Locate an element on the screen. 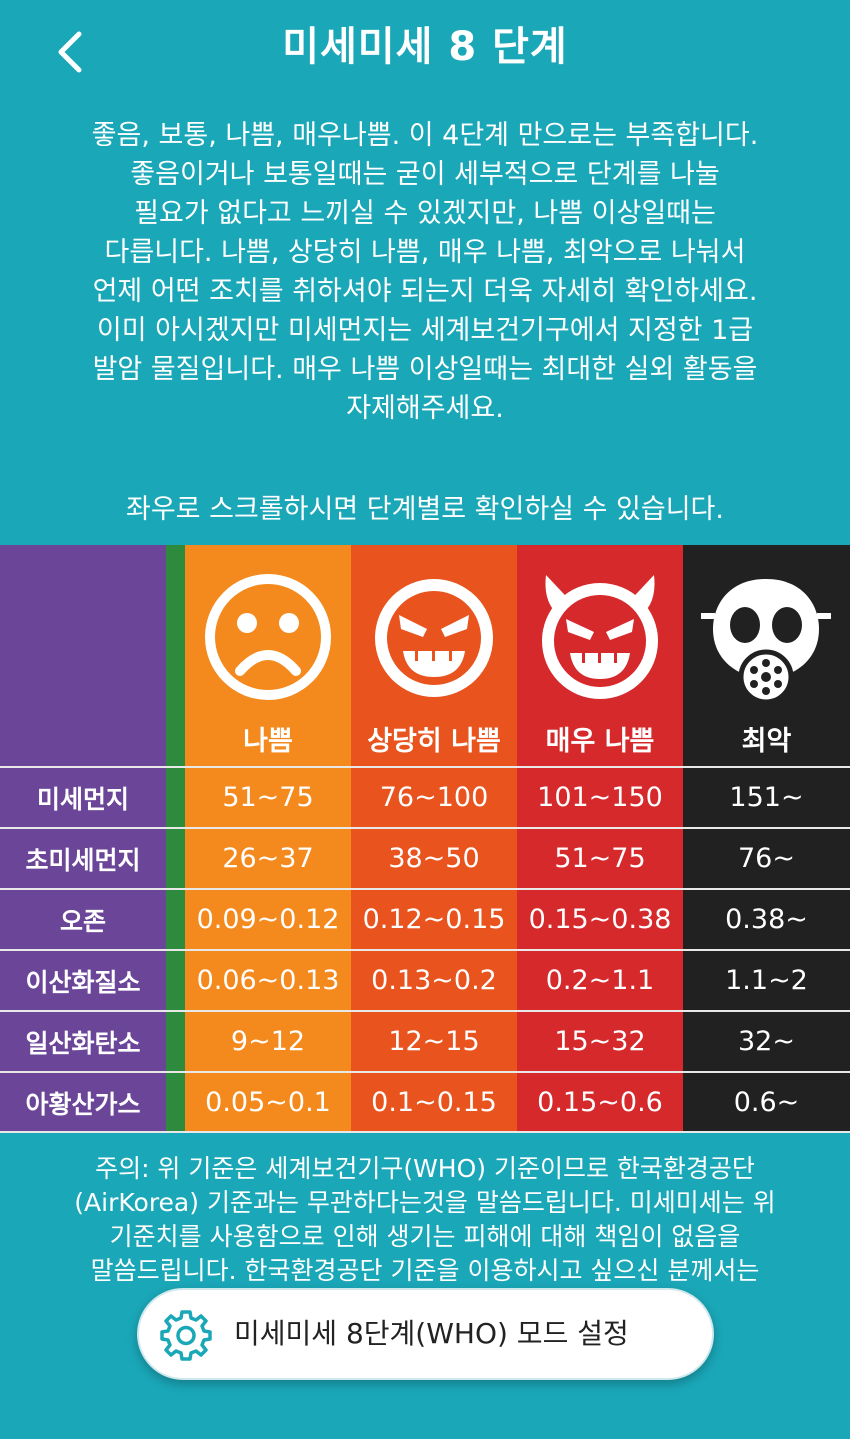 Image resolution: width=850 pixels, height=1439 pixels. notice-line: 말씀드립니다. 한국환경공단 기준을 이용하시고 싶으신 분께서는 is located at coordinates (425, 1270).